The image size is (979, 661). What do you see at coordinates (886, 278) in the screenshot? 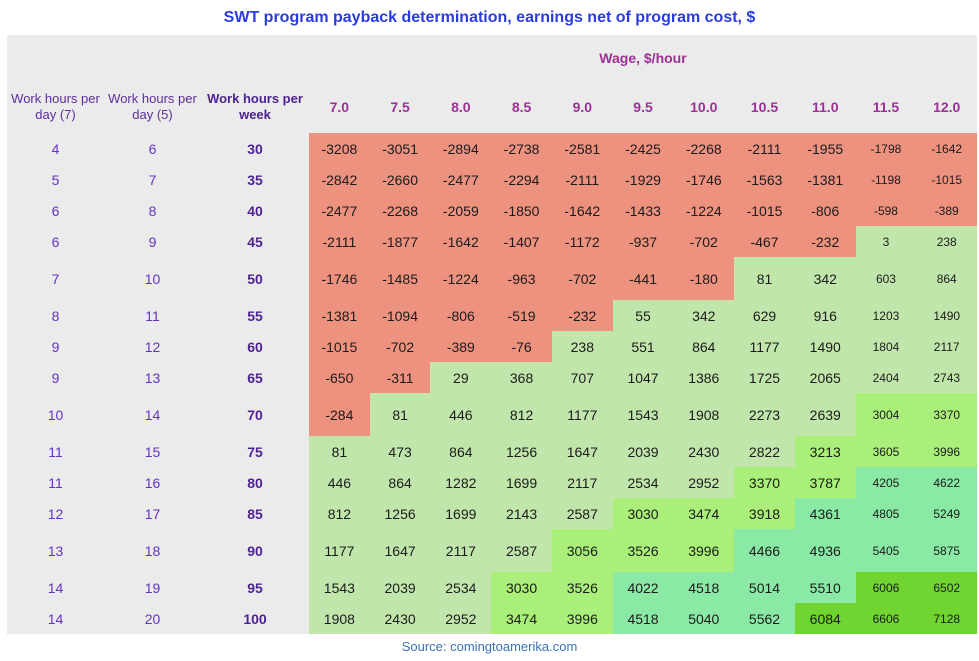
I see `value-cell: 603` at bounding box center [886, 278].